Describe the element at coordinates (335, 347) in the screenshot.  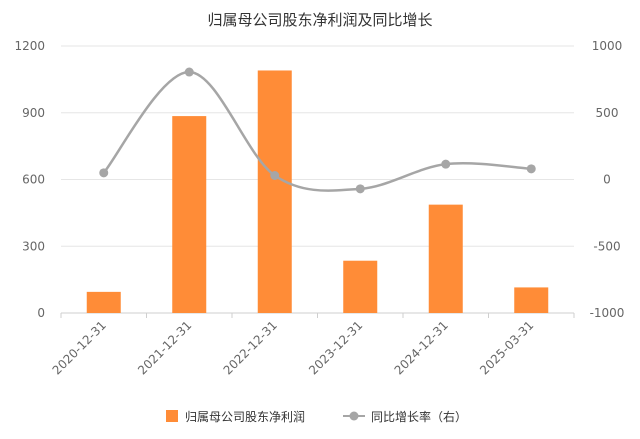
I see `x-tick-label: 2023-12-31` at that location.